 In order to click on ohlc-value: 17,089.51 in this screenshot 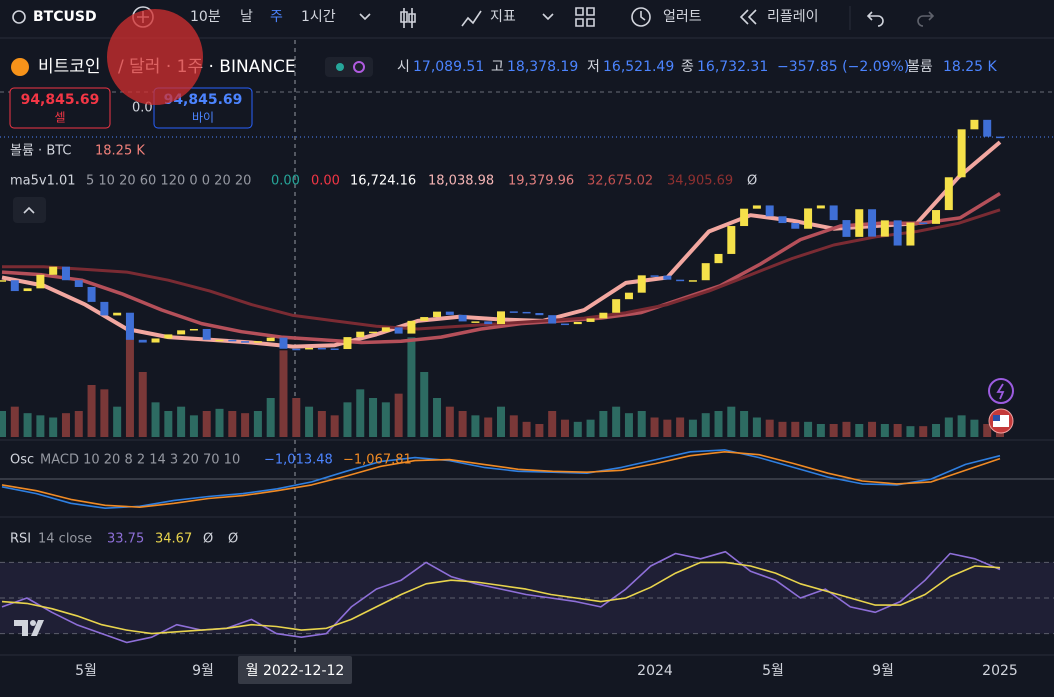, I will do `click(448, 67)`.